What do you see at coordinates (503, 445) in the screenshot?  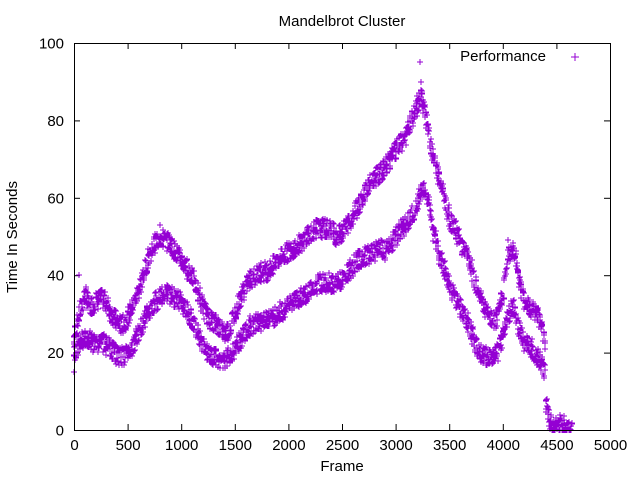 I see `x-tick-label: 4000` at bounding box center [503, 445].